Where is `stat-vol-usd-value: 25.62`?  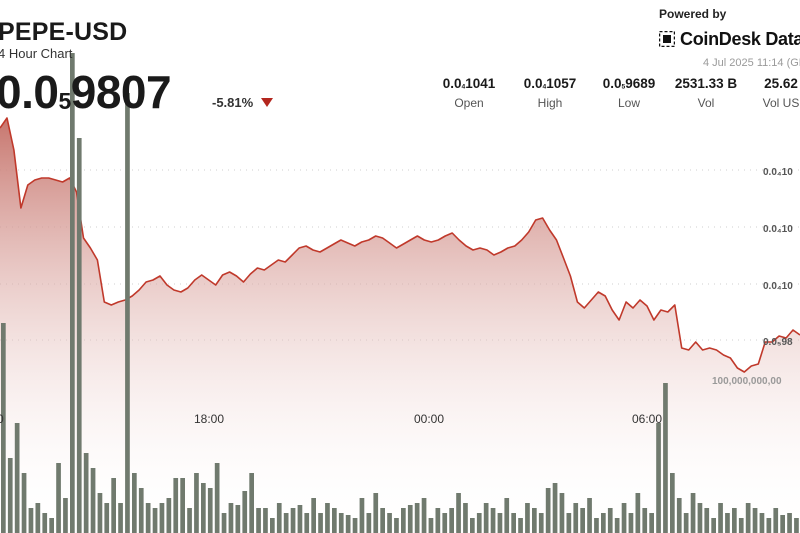
stat-vol-usd-value: 25.62 is located at coordinates (781, 83).